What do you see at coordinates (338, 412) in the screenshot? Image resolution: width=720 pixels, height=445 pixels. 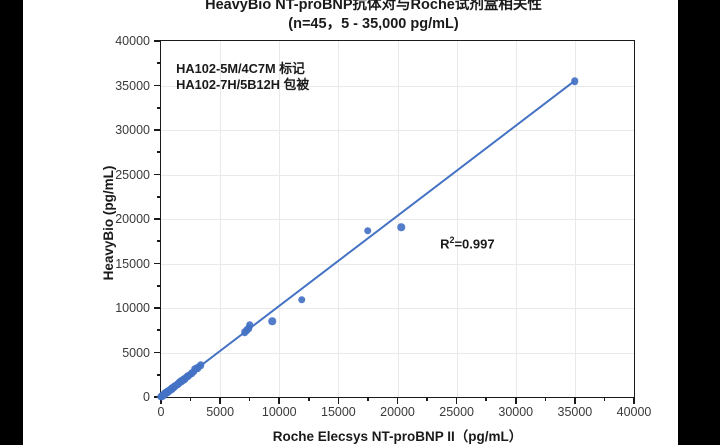 I see `x-tick-label: 15000` at bounding box center [338, 412].